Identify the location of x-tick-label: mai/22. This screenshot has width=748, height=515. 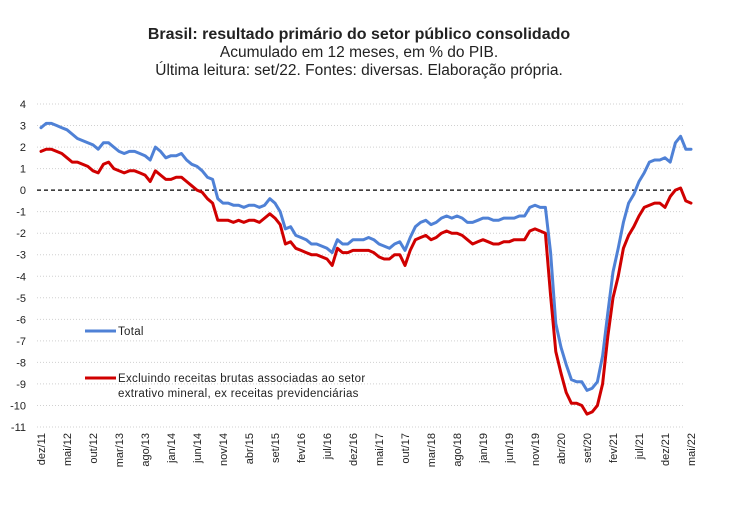
(692, 449).